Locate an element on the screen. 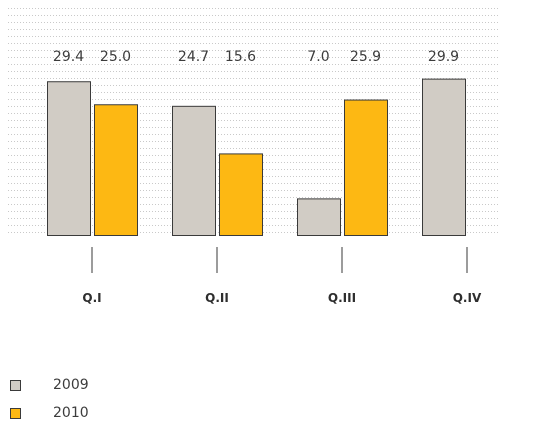  value-label-2009-qiii: 7.0 is located at coordinates (318, 57).